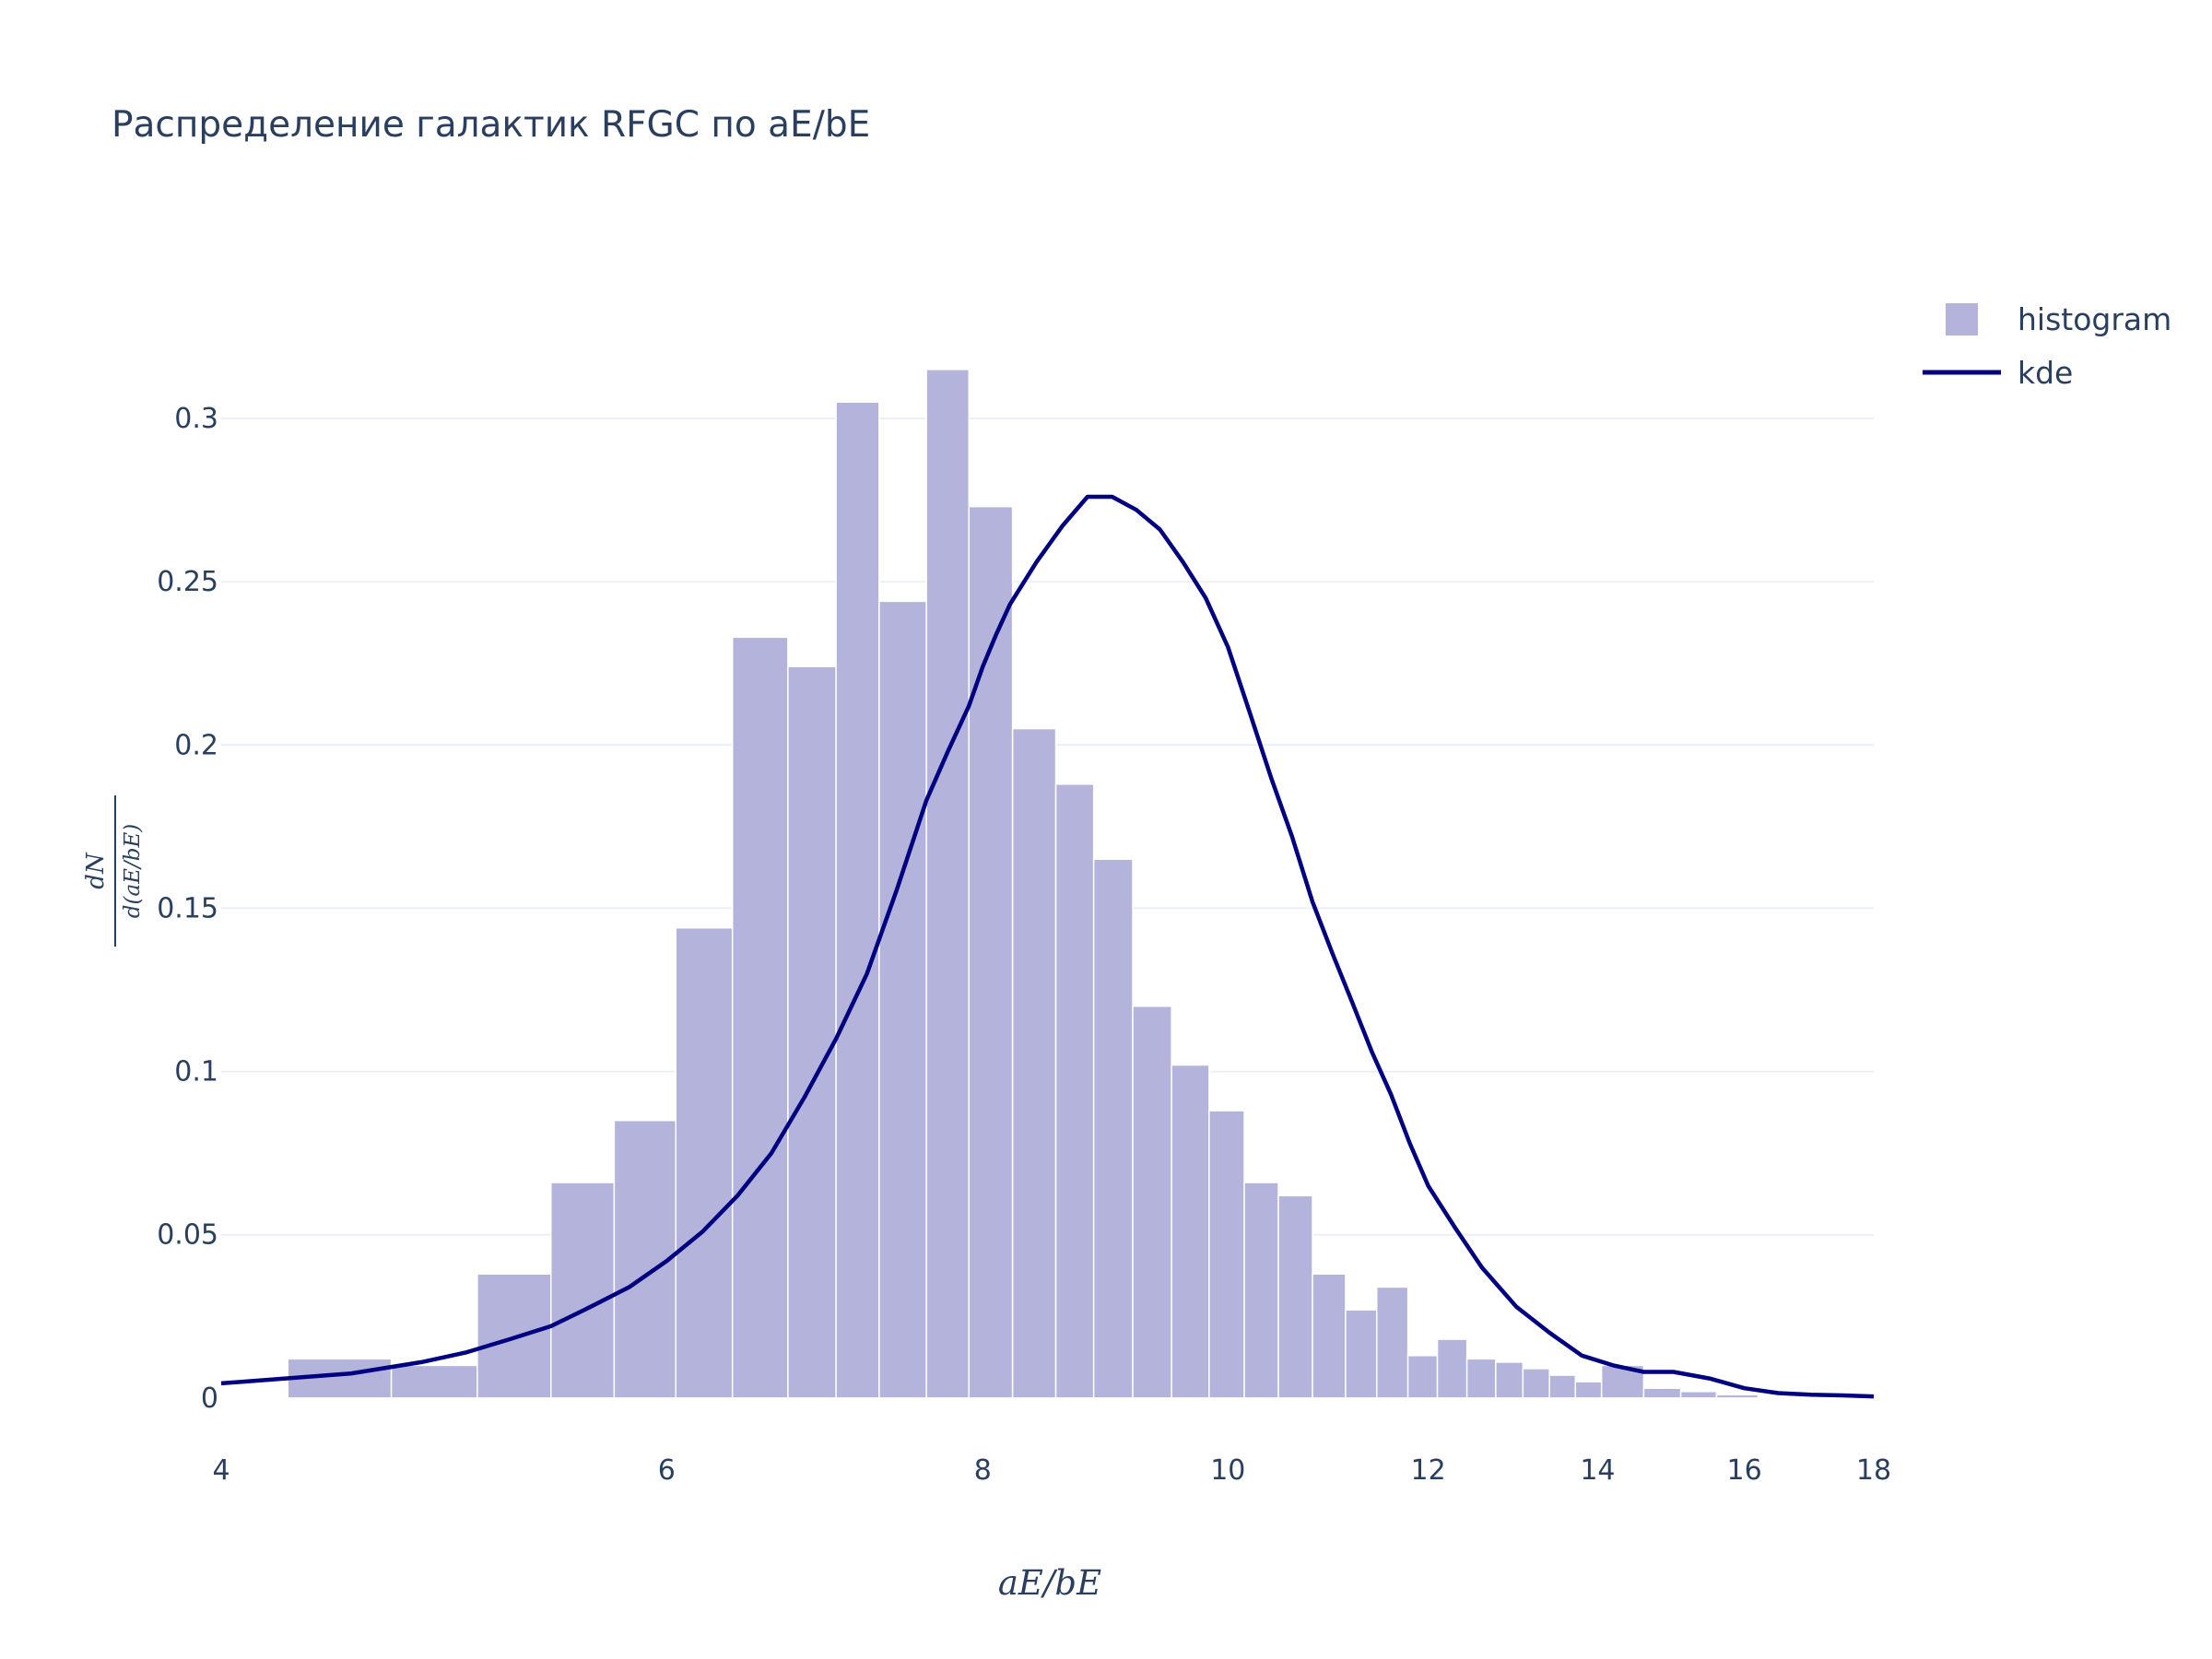  I want to click on x-tick-label: 16, so click(1743, 1470).